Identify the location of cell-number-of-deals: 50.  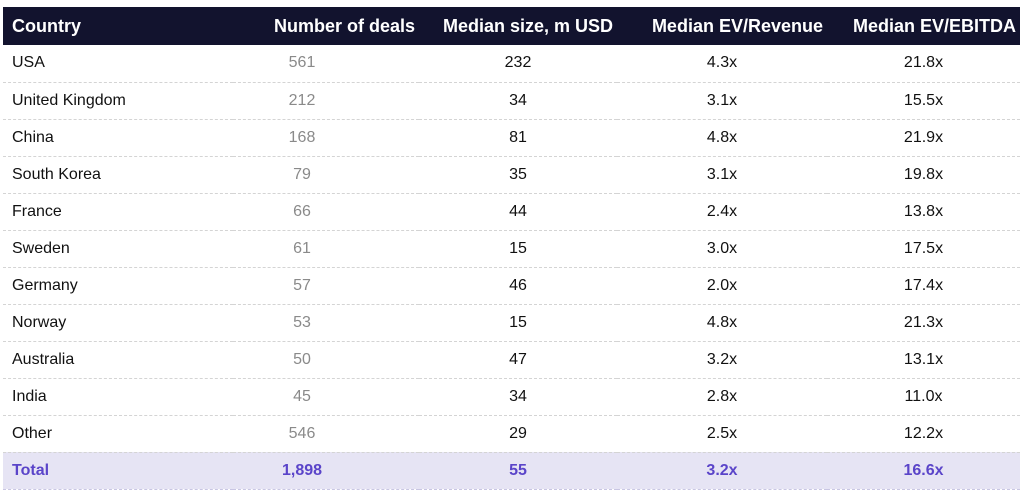
(302, 359).